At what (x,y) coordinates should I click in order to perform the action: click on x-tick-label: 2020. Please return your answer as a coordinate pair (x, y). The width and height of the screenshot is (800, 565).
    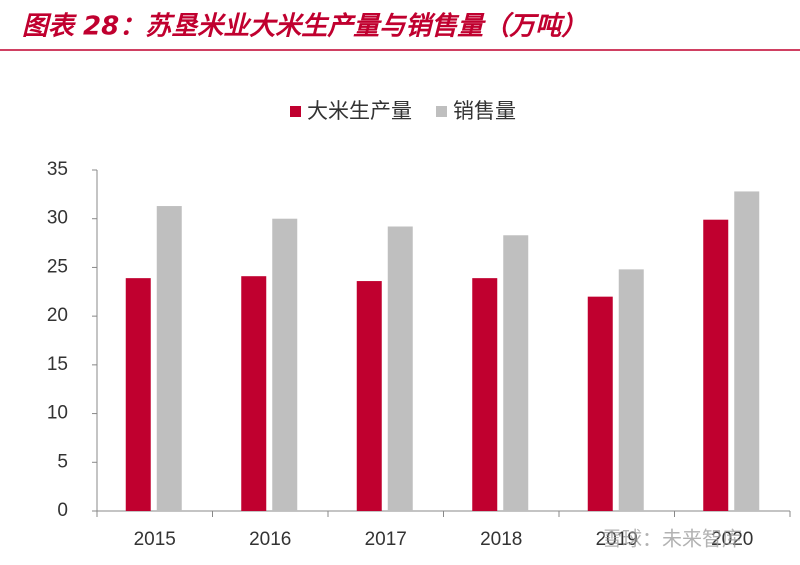
    Looking at the image, I should click on (732, 539).